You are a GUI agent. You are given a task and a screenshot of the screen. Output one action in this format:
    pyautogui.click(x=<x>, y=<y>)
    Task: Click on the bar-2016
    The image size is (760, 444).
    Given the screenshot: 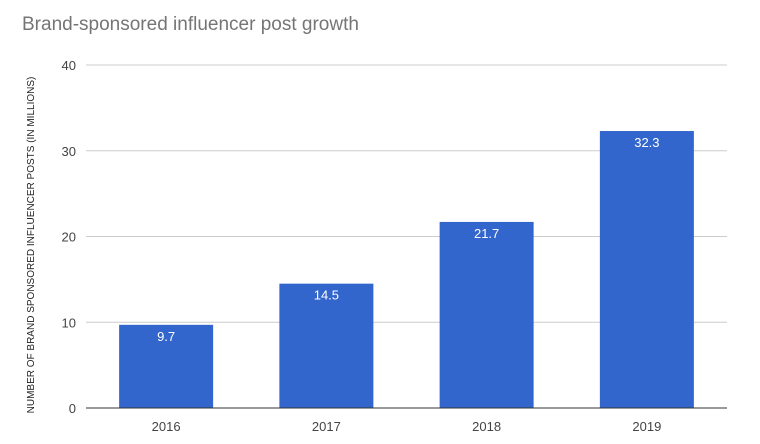 What is the action you would take?
    pyautogui.click(x=166, y=366)
    